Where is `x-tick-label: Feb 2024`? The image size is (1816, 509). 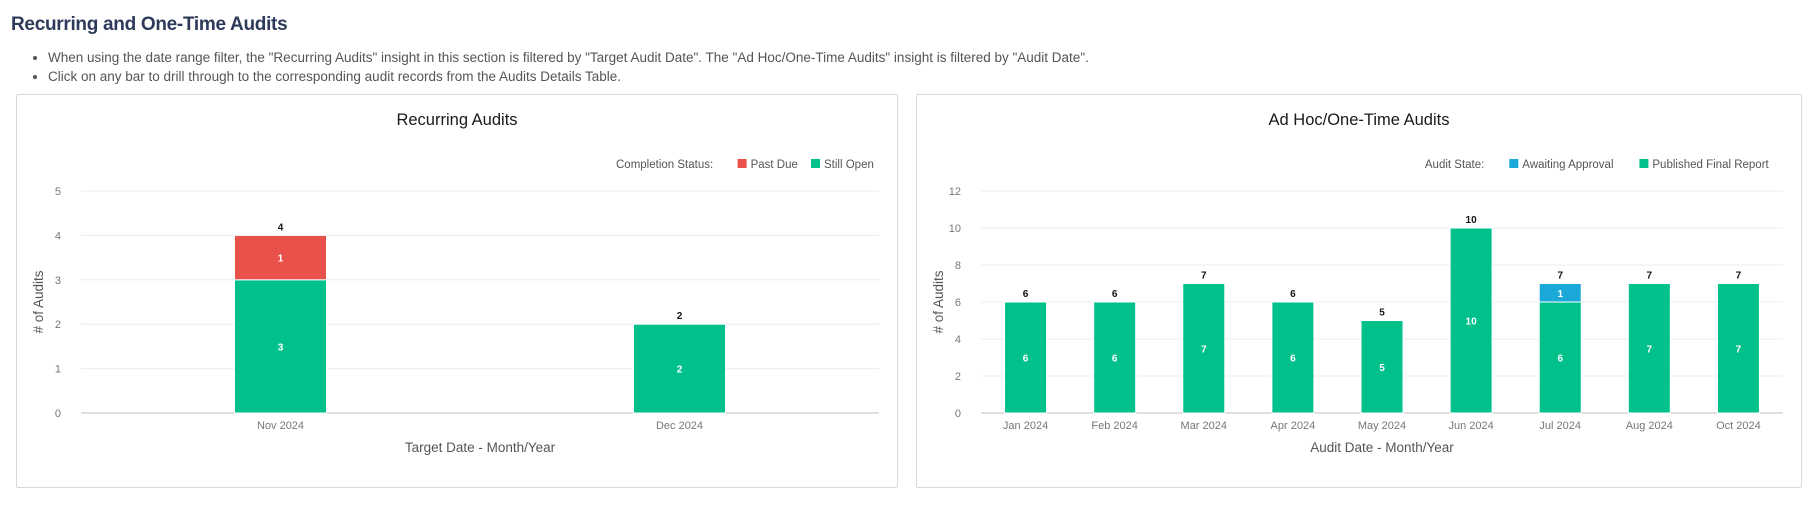 x-tick-label: Feb 2024 is located at coordinates (1114, 426).